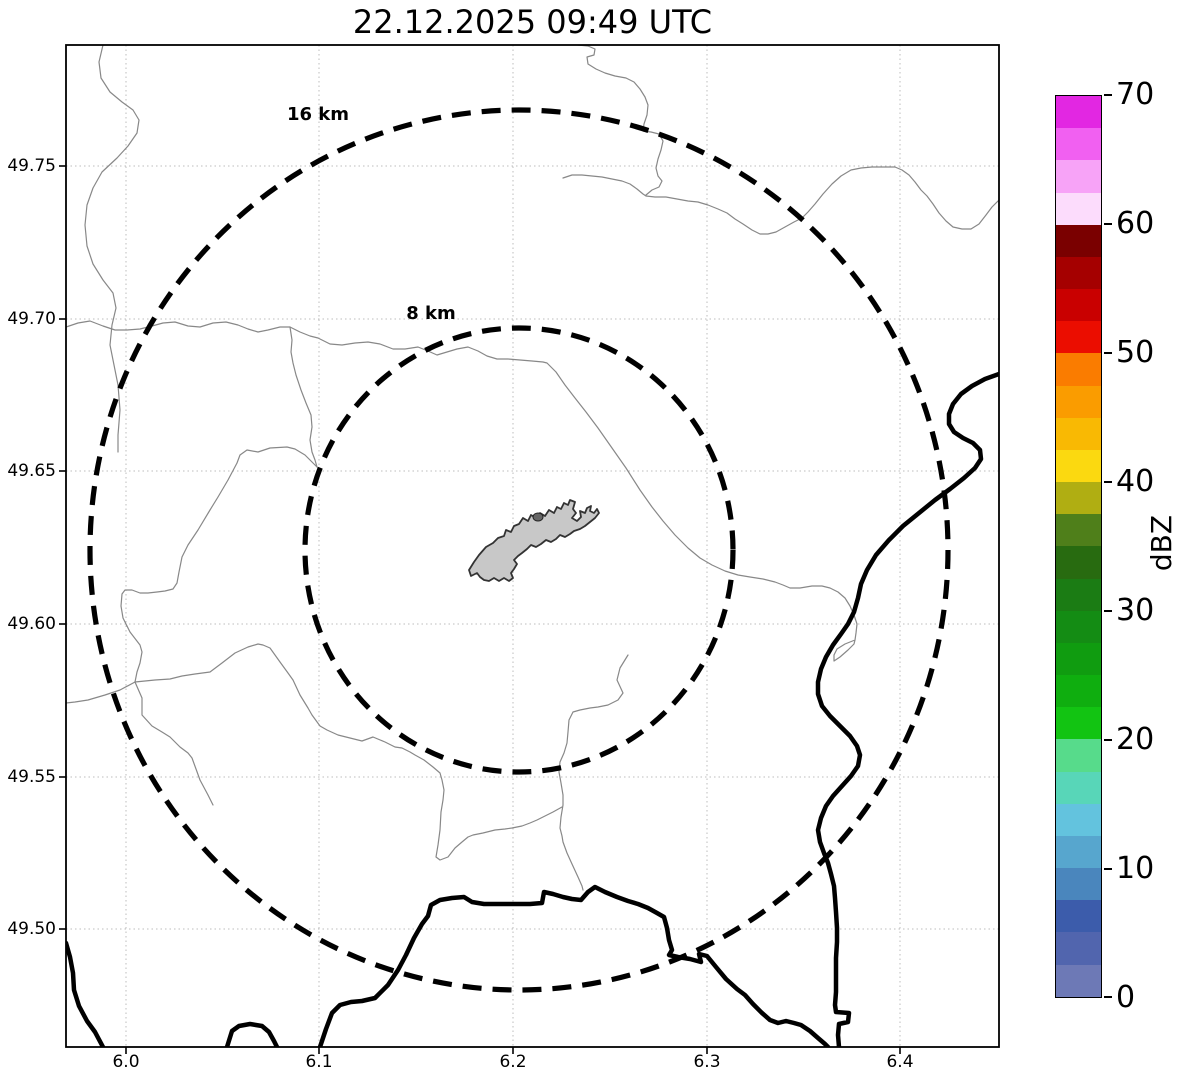 The image size is (1188, 1084). I want to click on colorbar-tick-label: 60, so click(1135, 223).